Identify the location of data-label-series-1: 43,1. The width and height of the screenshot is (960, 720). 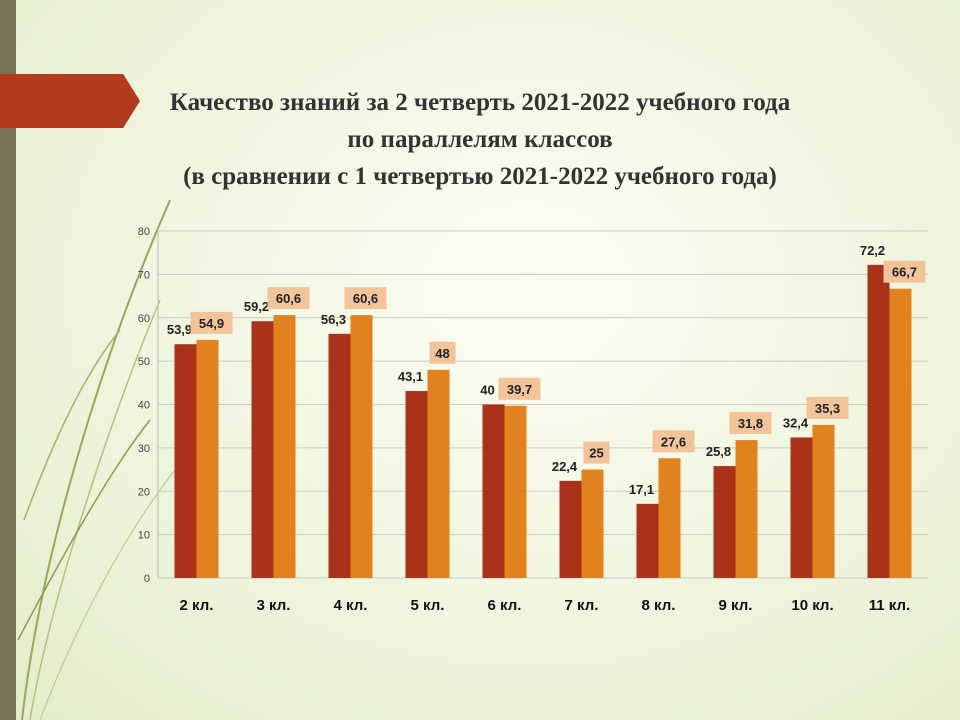
(410, 376).